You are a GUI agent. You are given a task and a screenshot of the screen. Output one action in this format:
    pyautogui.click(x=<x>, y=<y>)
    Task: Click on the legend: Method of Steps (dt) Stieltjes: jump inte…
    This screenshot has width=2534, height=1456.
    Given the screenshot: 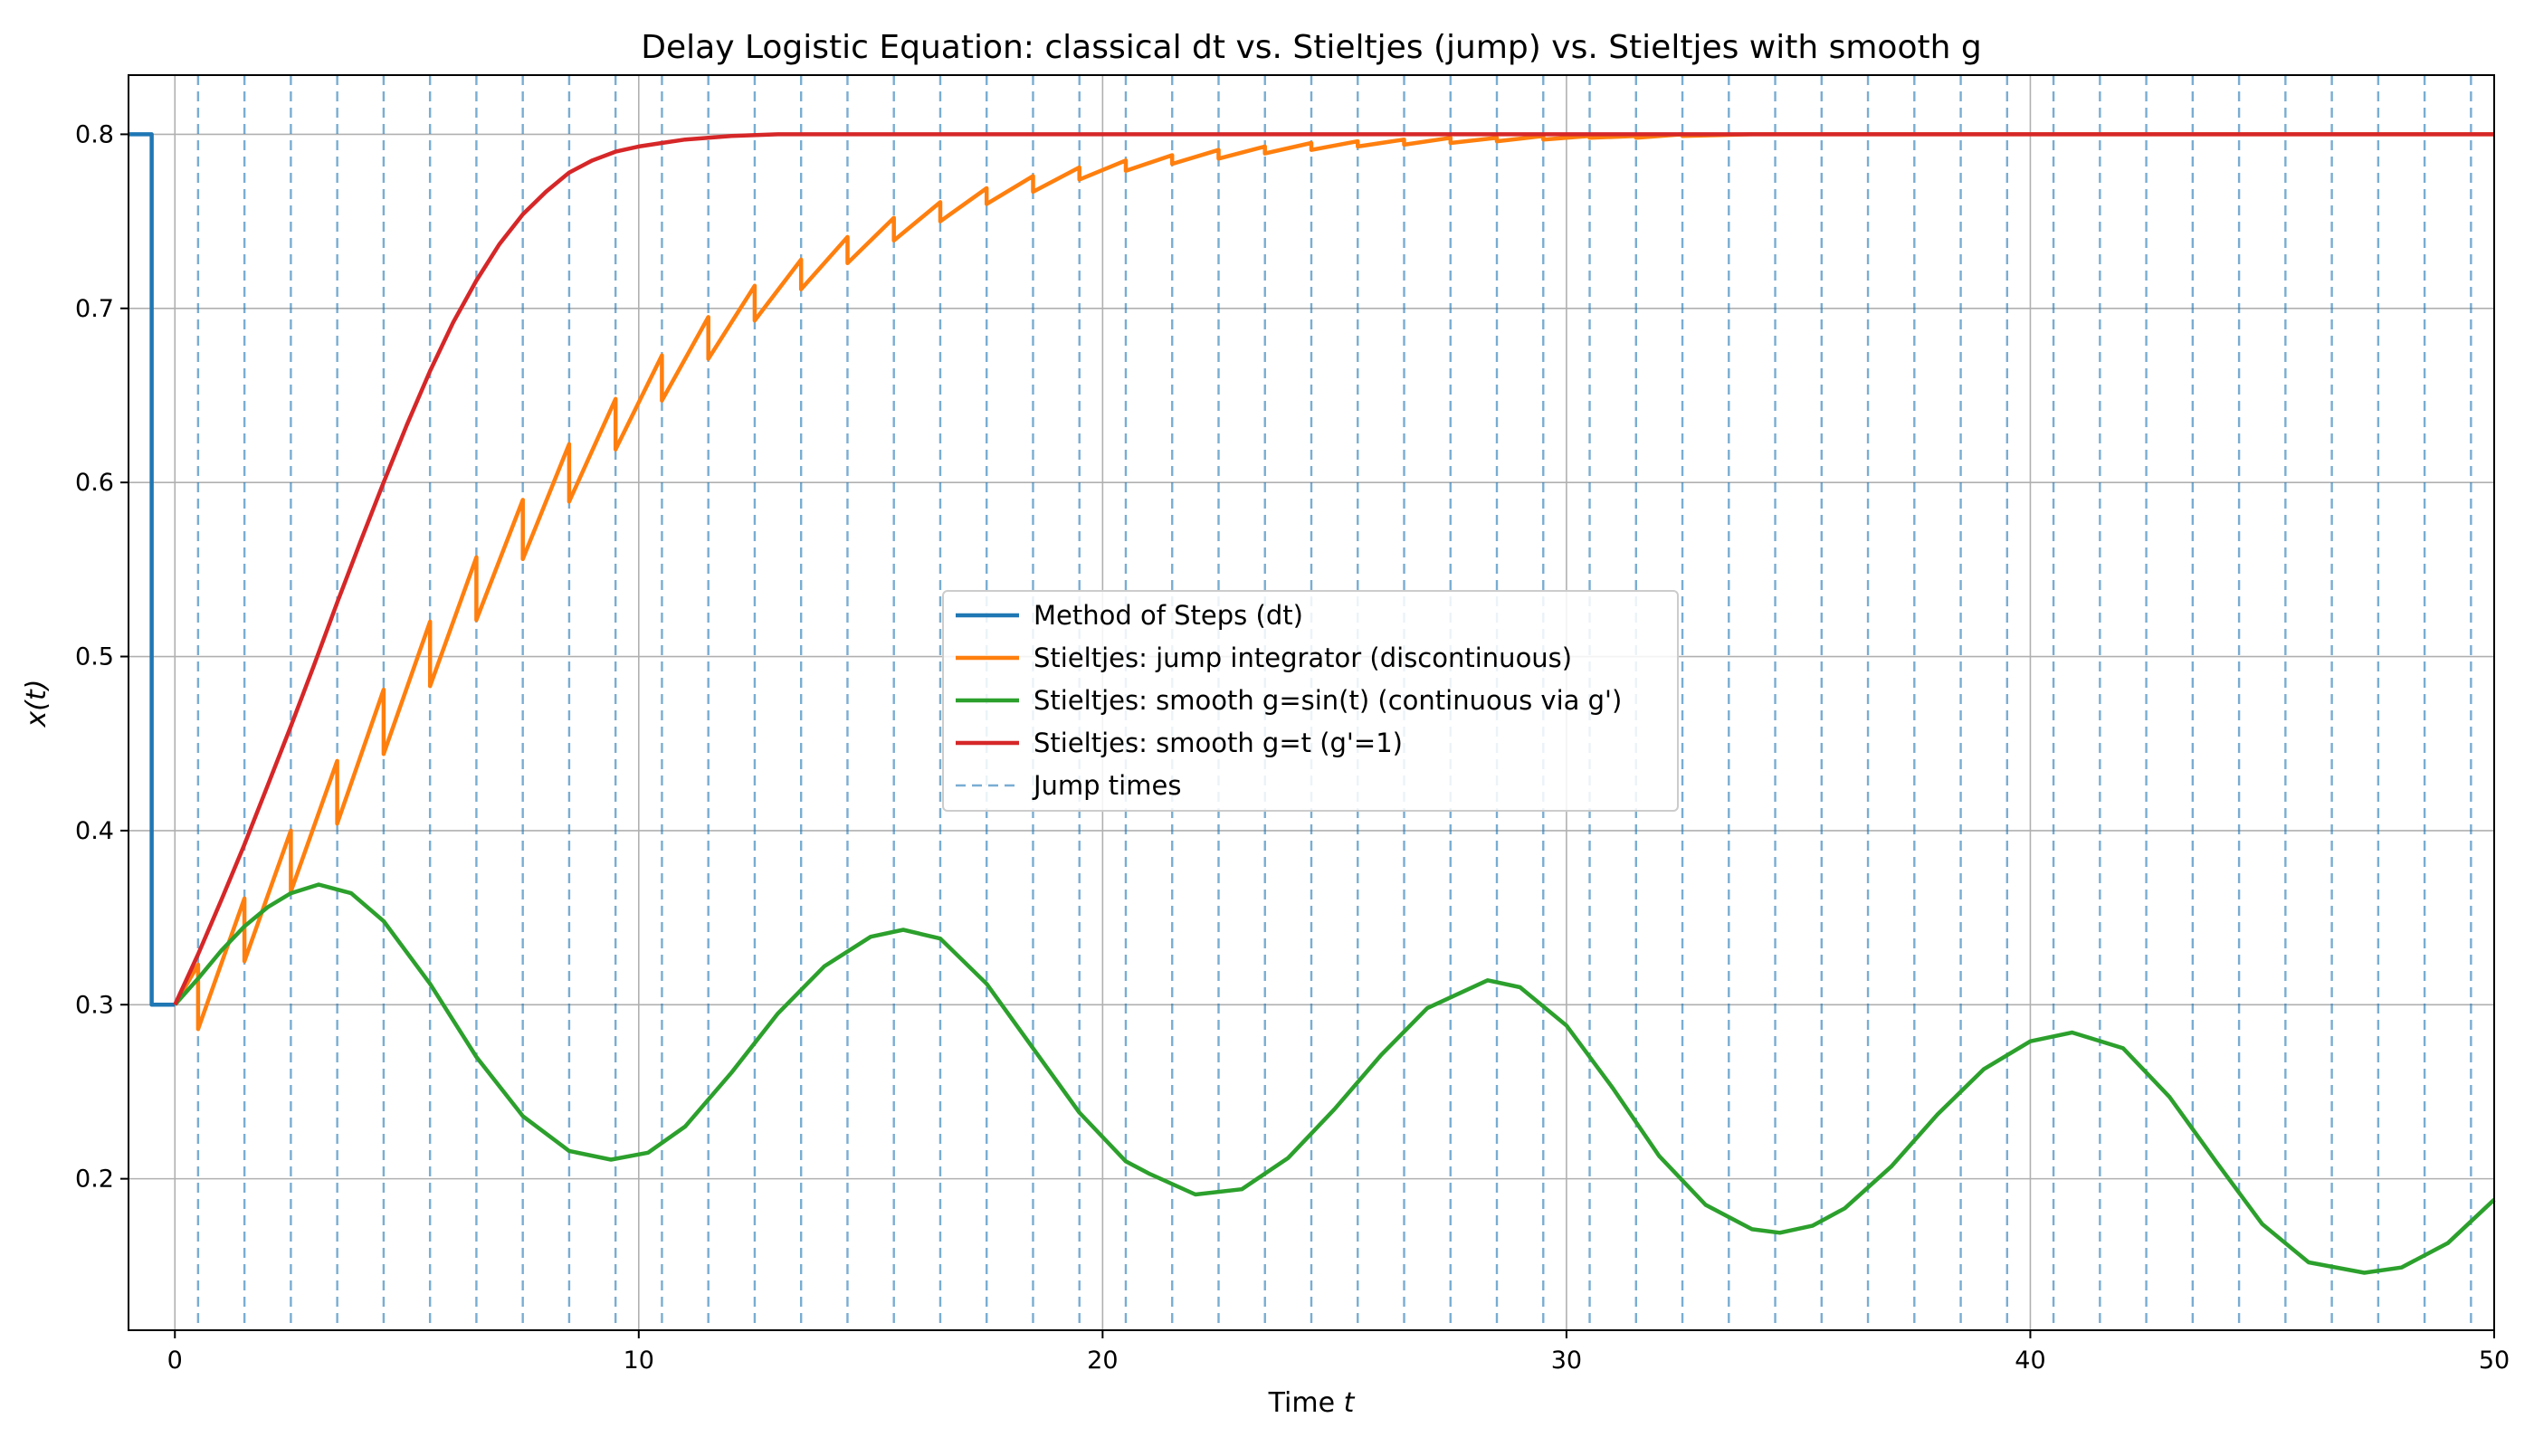 What is the action you would take?
    pyautogui.click(x=1311, y=701)
    